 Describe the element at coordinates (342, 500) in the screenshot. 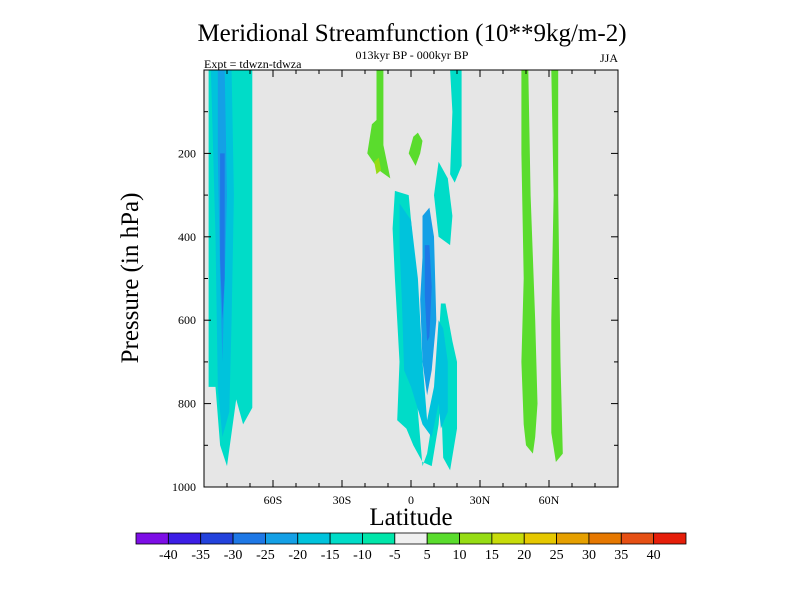

I see `x-tick-label: 30S` at that location.